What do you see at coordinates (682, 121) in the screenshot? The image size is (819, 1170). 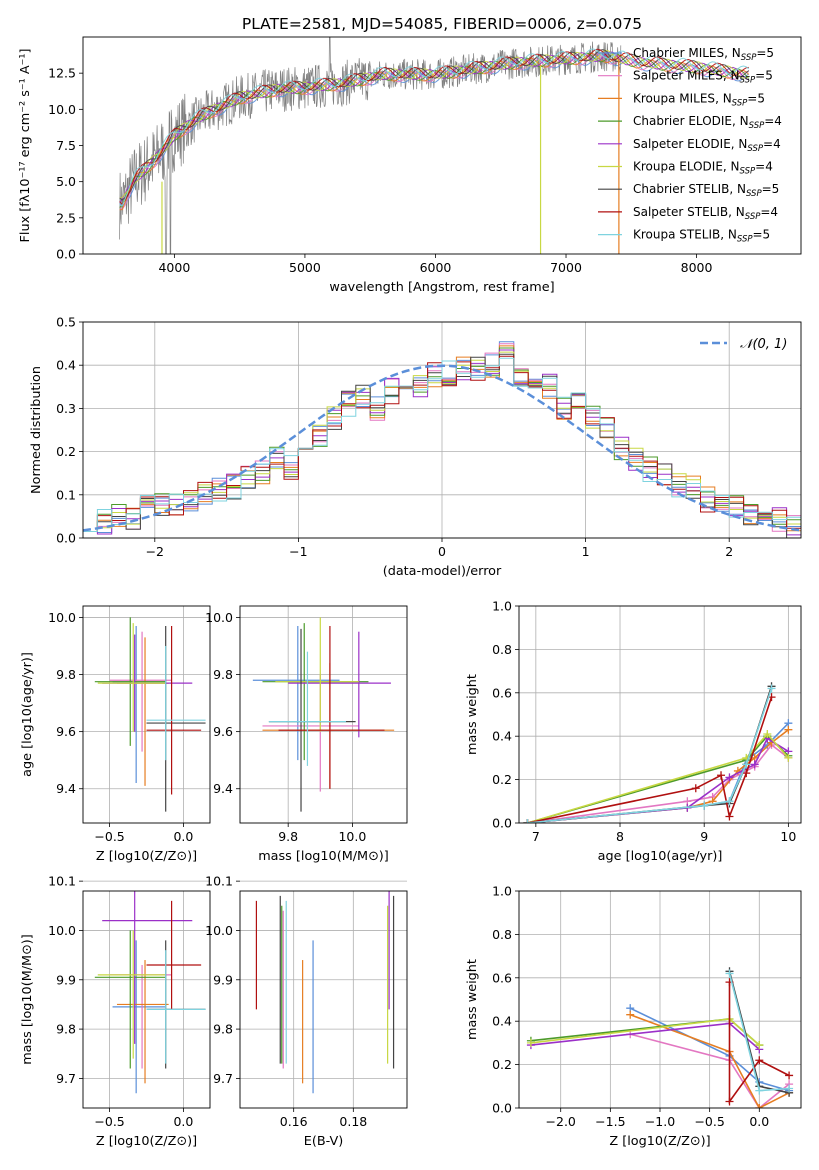 I see `legend-model-name: Chabrier ELODIE` at bounding box center [682, 121].